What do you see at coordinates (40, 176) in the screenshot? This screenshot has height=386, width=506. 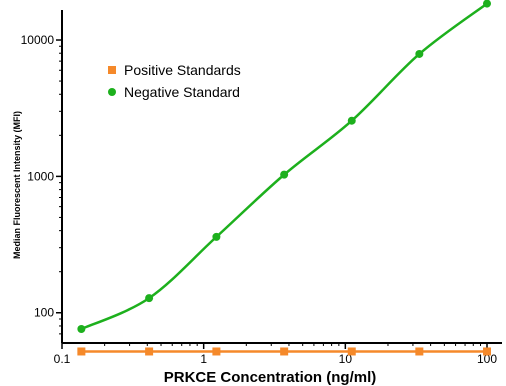 I see `y-tick-label: 1000` at bounding box center [40, 176].